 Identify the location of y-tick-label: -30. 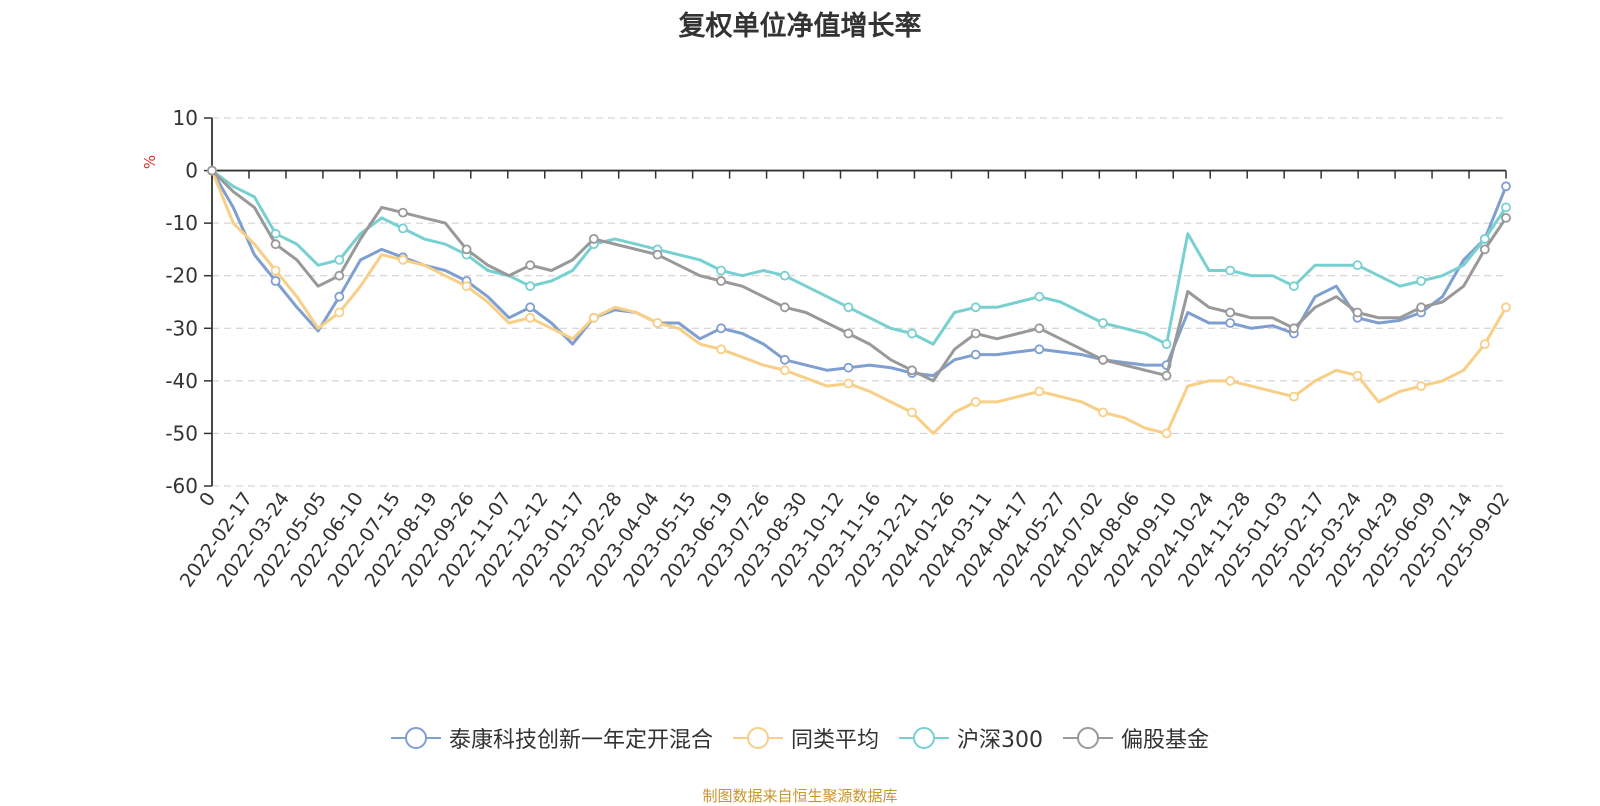
(181, 328).